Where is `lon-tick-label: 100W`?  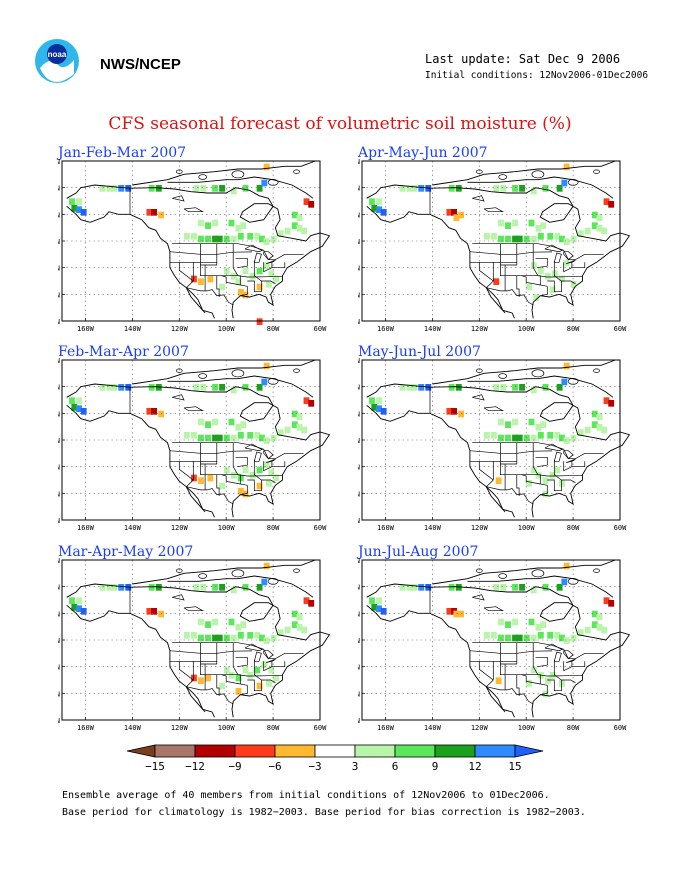 lon-tick-label: 100W is located at coordinates (227, 728).